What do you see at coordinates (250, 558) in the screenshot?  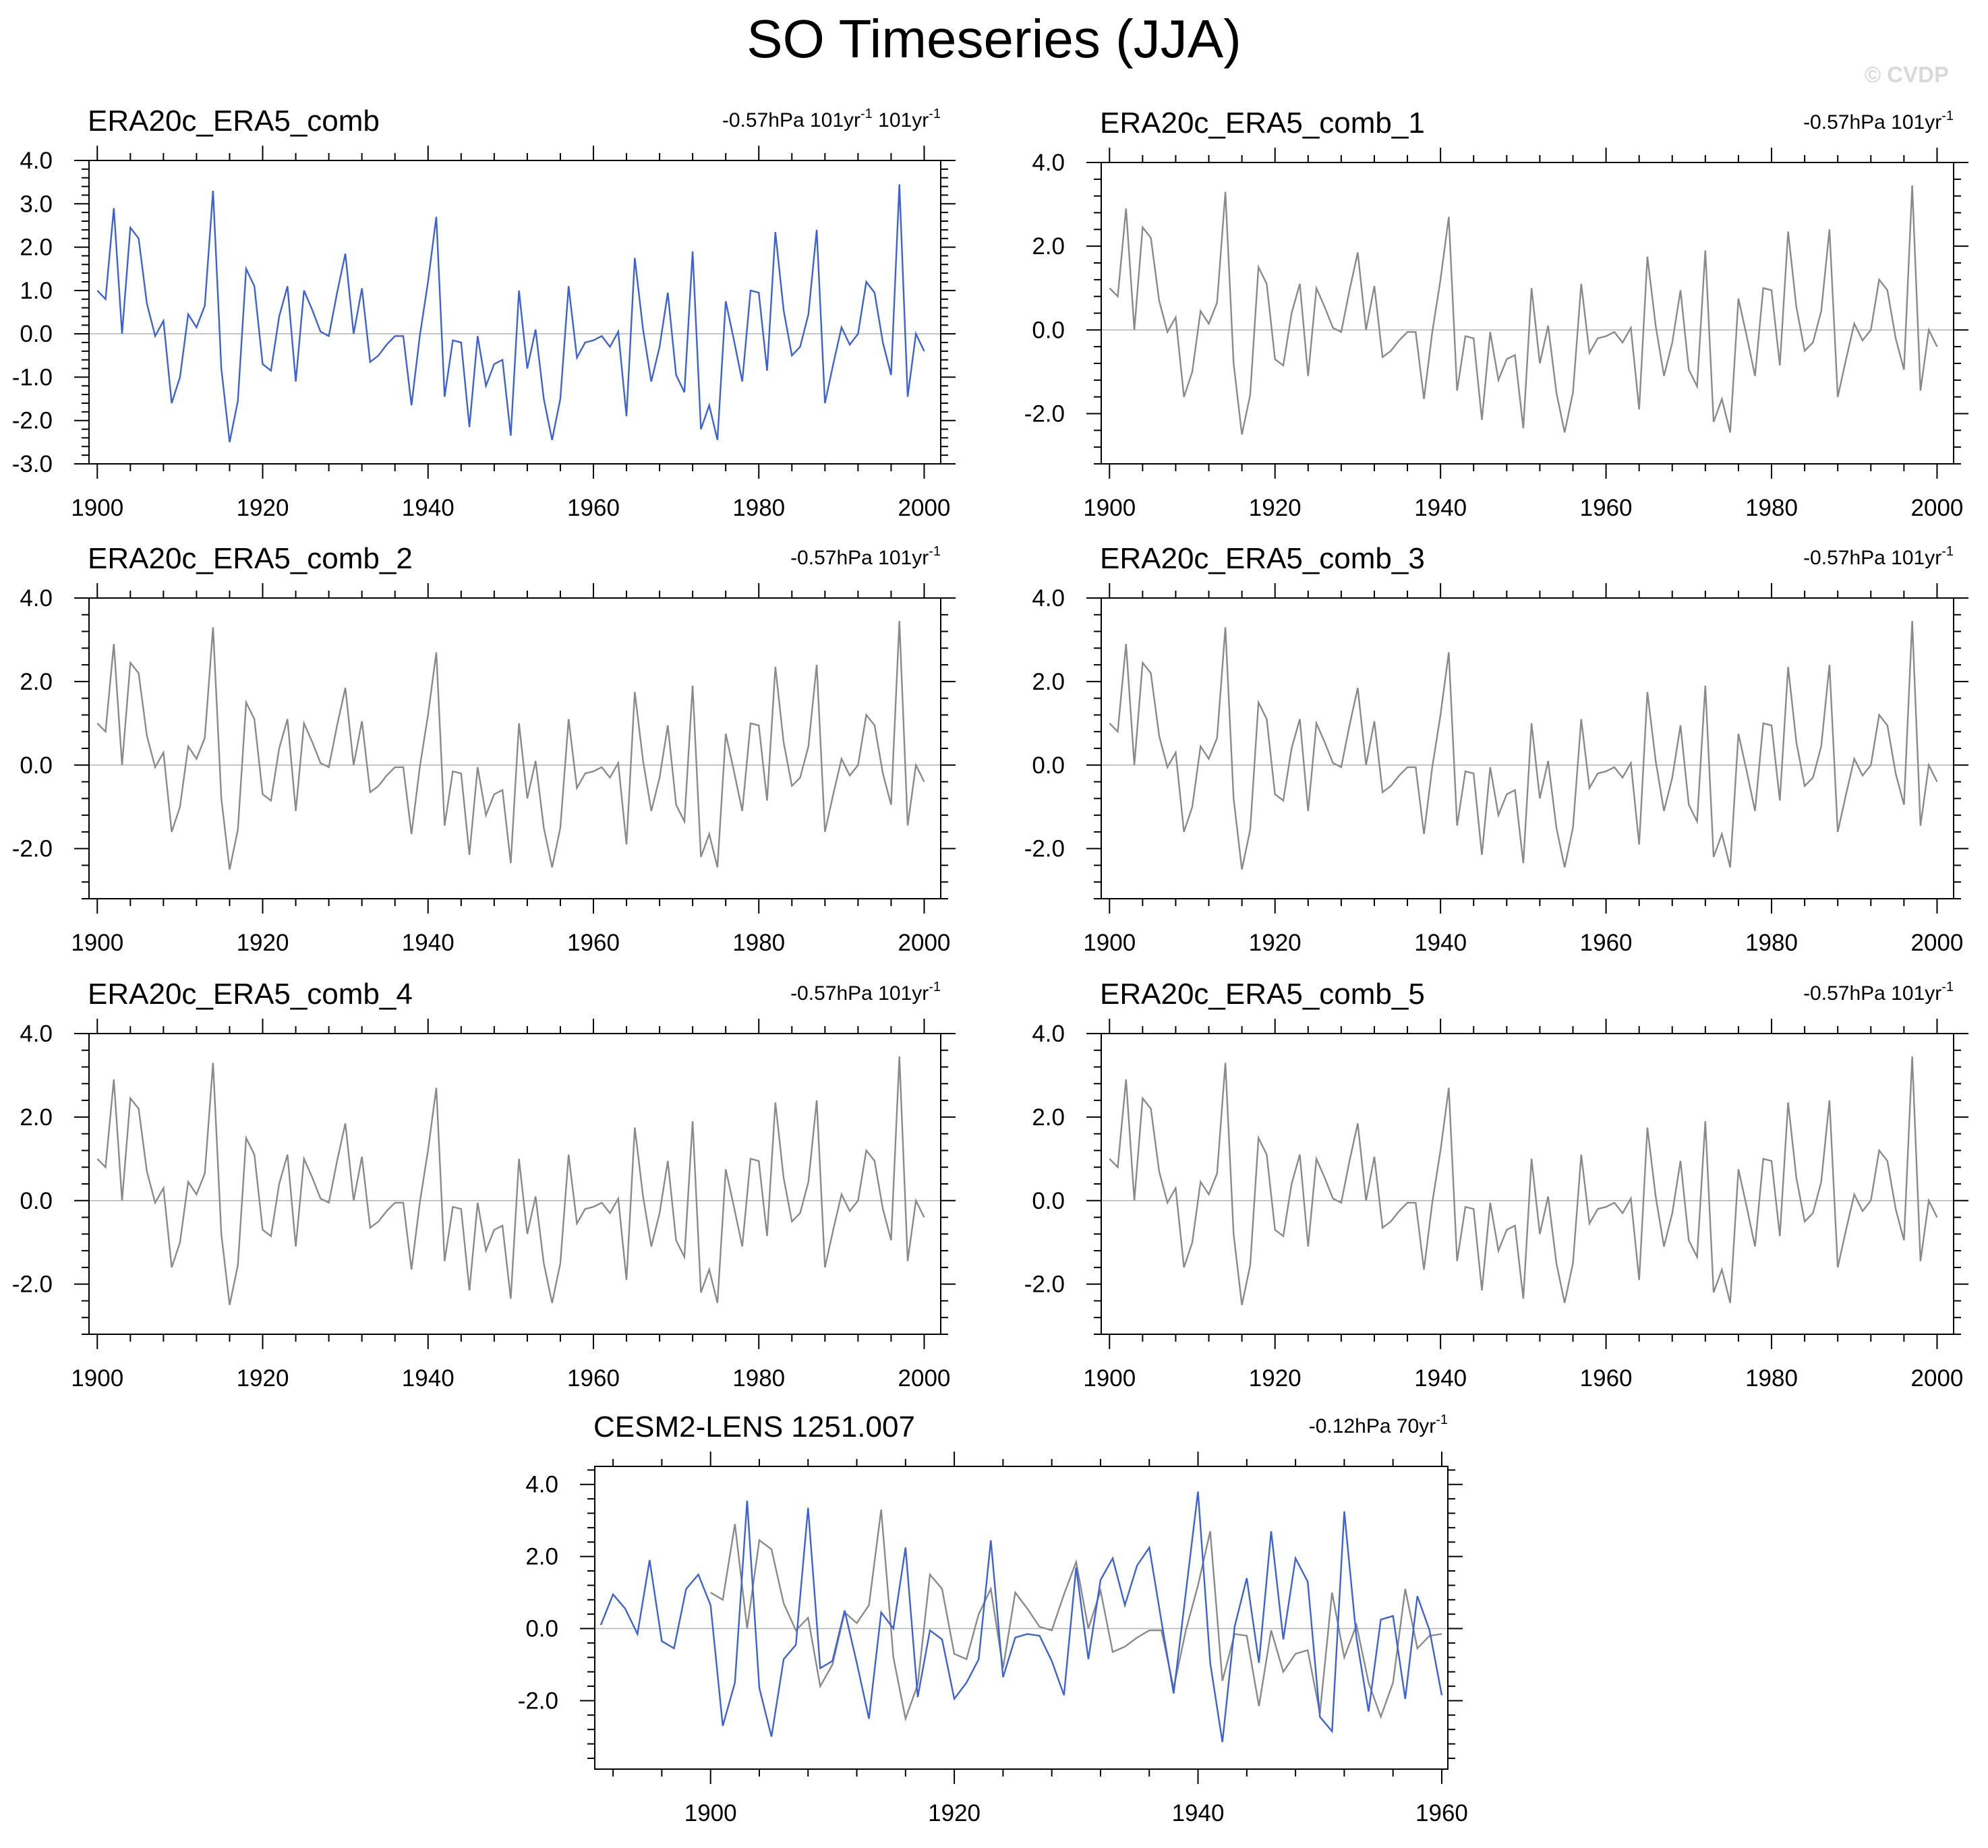 I see `panel-title: ERA20c_ERA5_comb_2` at bounding box center [250, 558].